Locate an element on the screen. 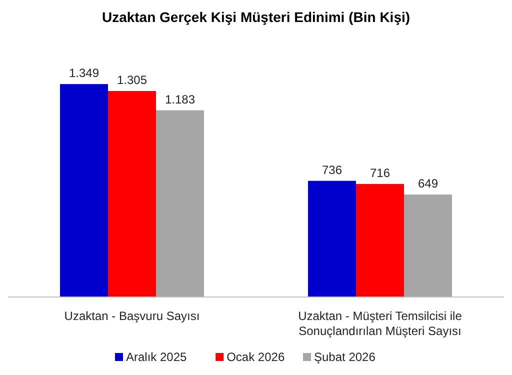 This screenshot has width=512, height=375. data-label: 1.349 is located at coordinates (84, 73).